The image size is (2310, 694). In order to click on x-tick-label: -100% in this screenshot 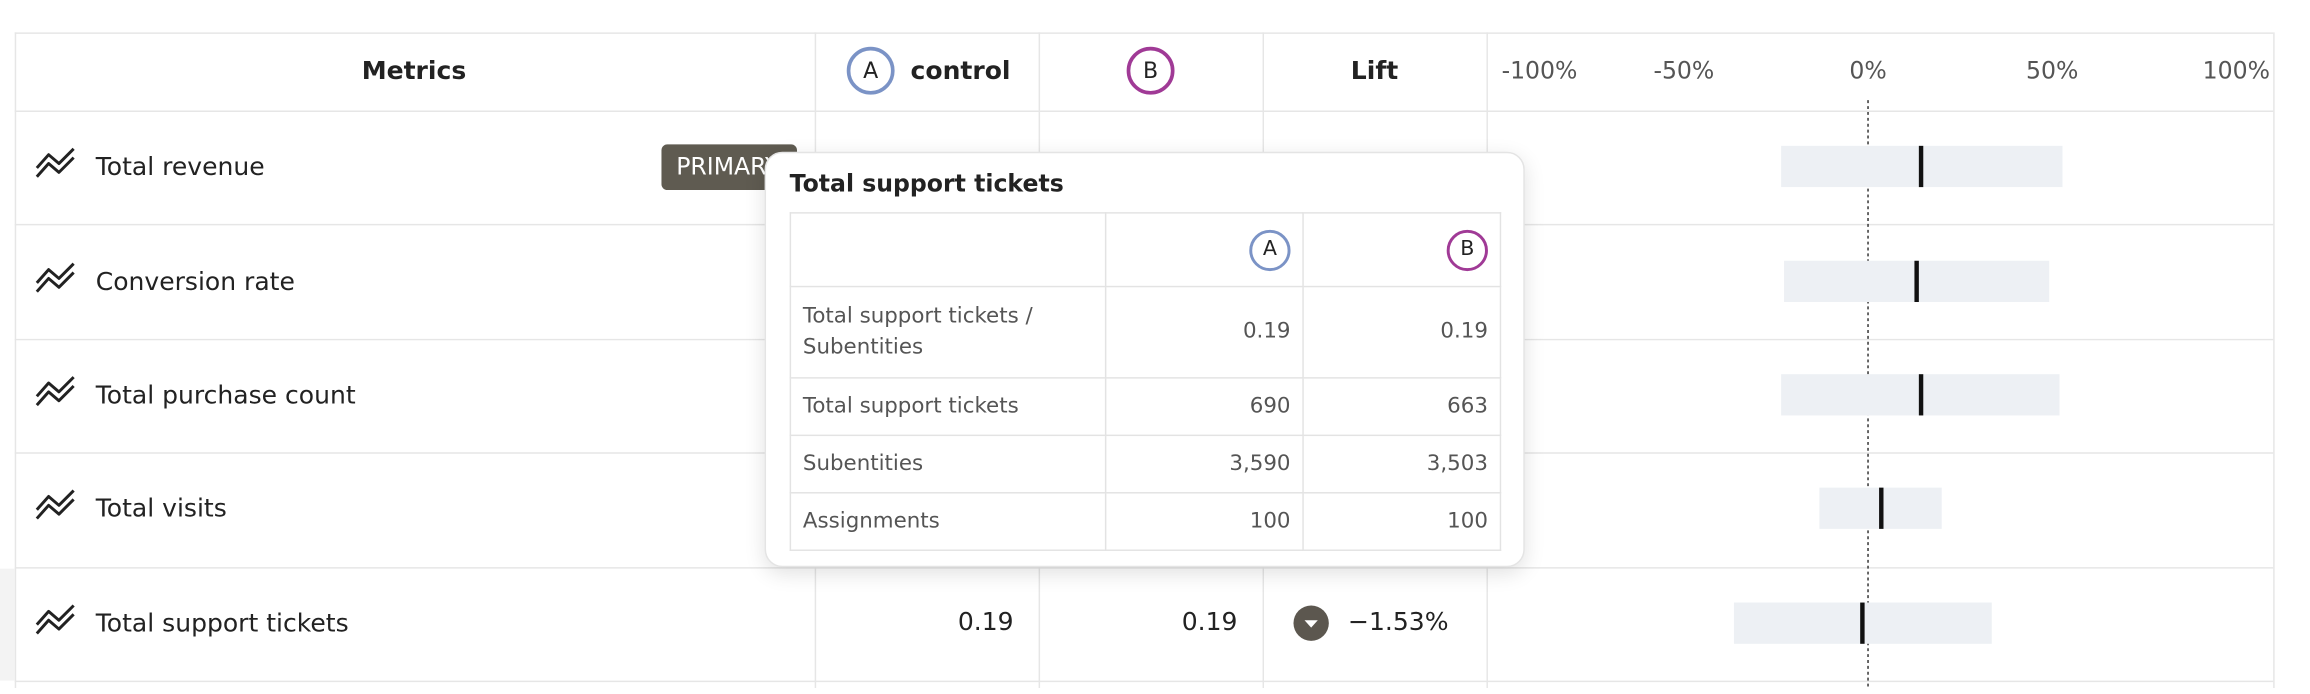, I will do `click(1540, 71)`.